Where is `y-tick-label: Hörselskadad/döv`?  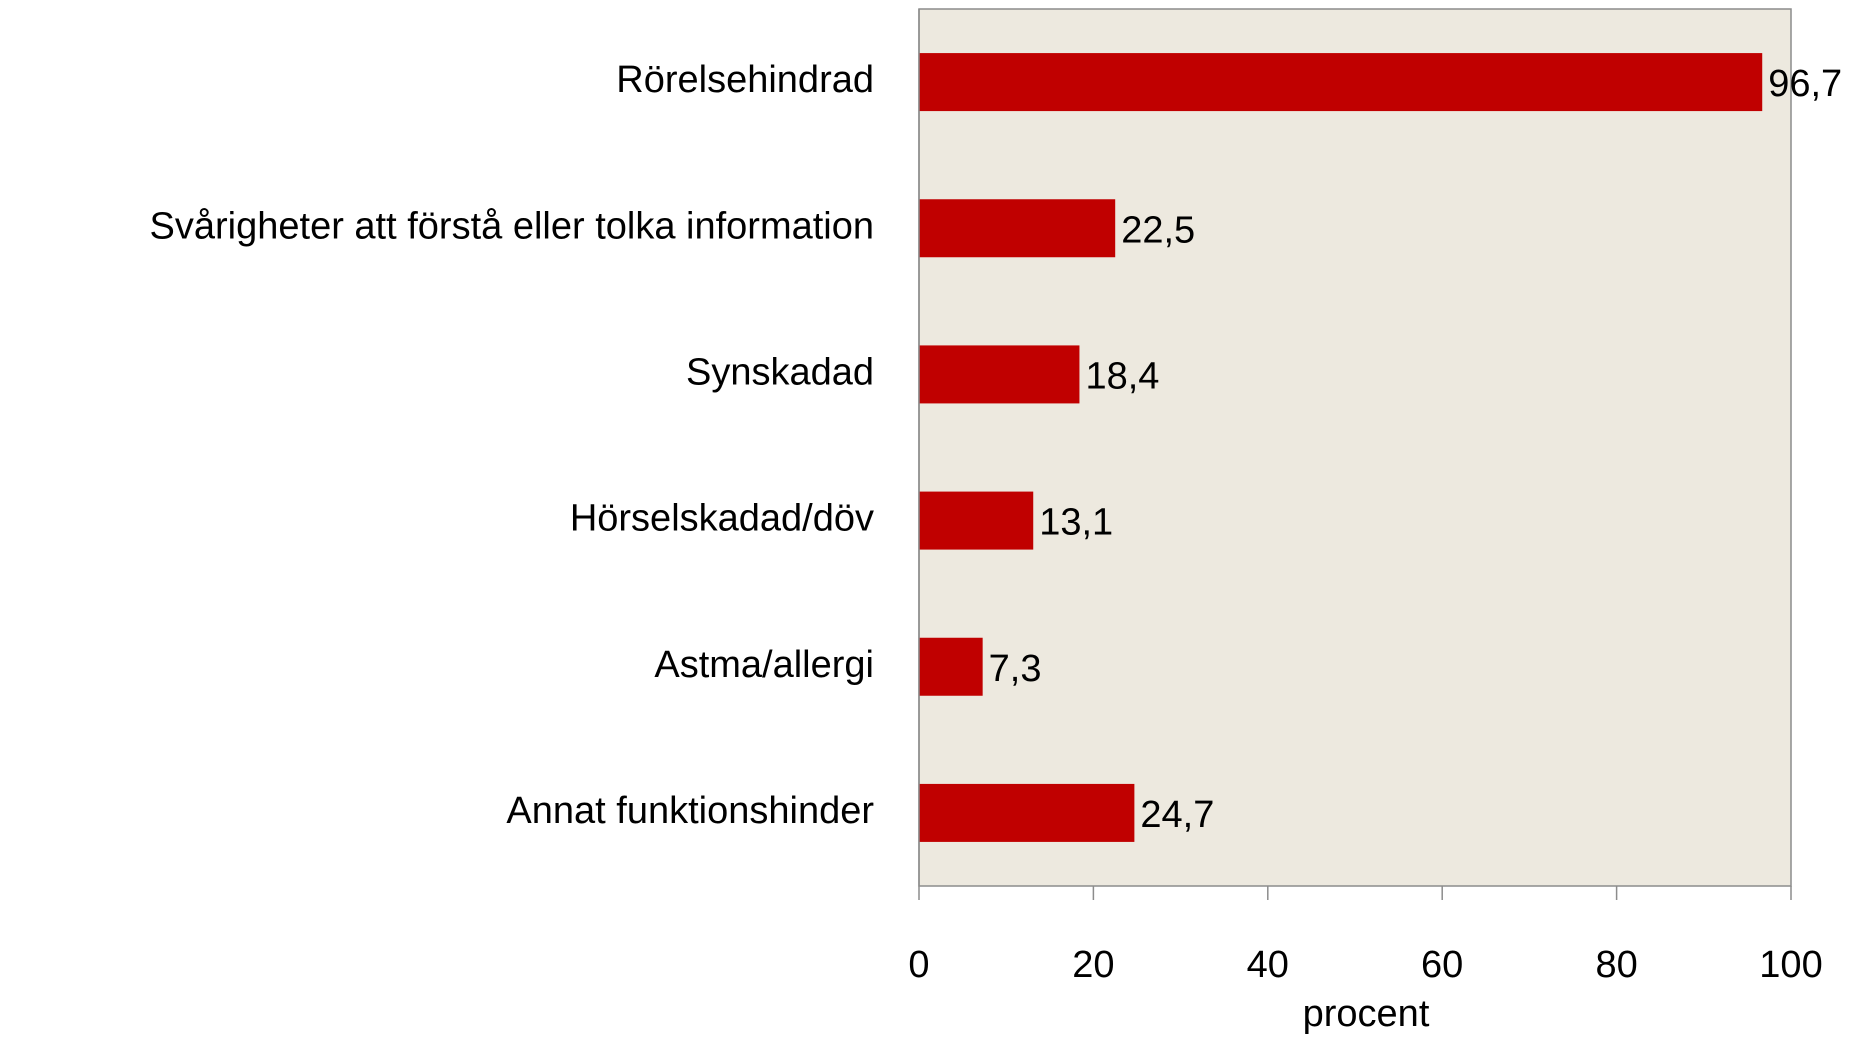
y-tick-label: Hörselskadad/döv is located at coordinates (722, 519).